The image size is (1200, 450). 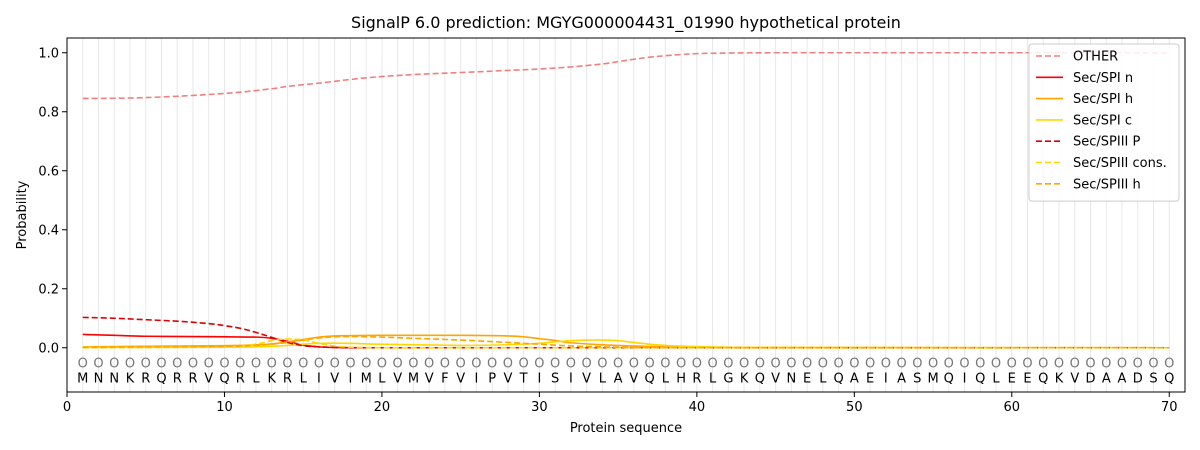 I want to click on series-line-sec-spiii-p, so click(x=626, y=332).